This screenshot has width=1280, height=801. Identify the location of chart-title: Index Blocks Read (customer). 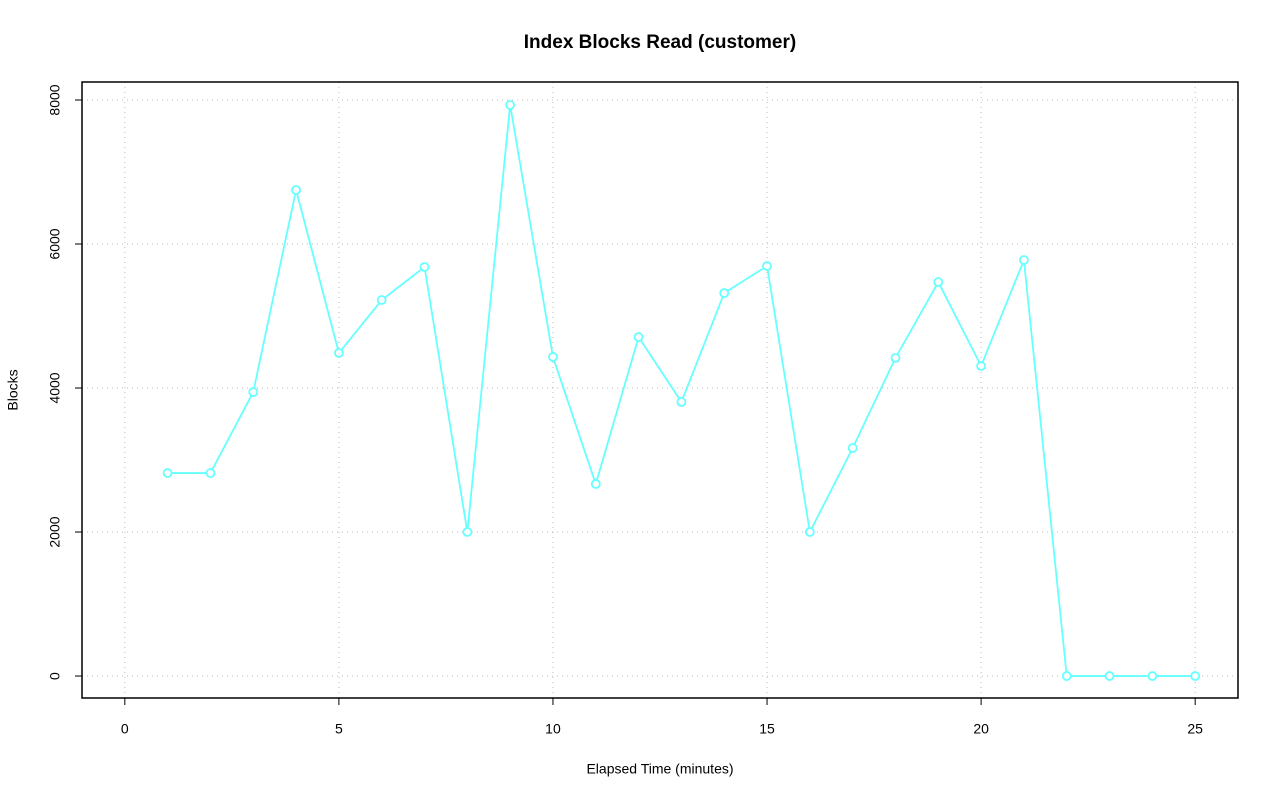
(660, 42).